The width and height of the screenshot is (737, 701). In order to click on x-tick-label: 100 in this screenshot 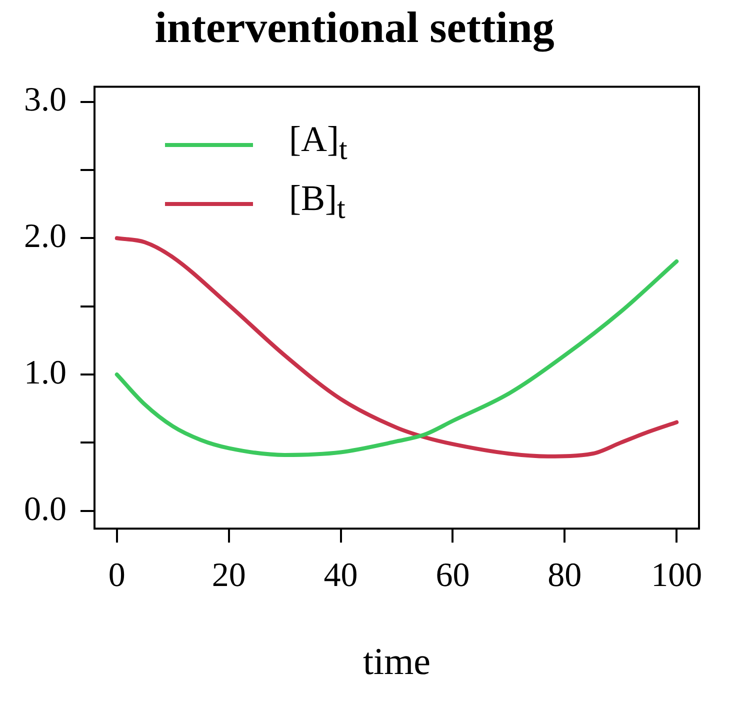, I will do `click(676, 575)`.